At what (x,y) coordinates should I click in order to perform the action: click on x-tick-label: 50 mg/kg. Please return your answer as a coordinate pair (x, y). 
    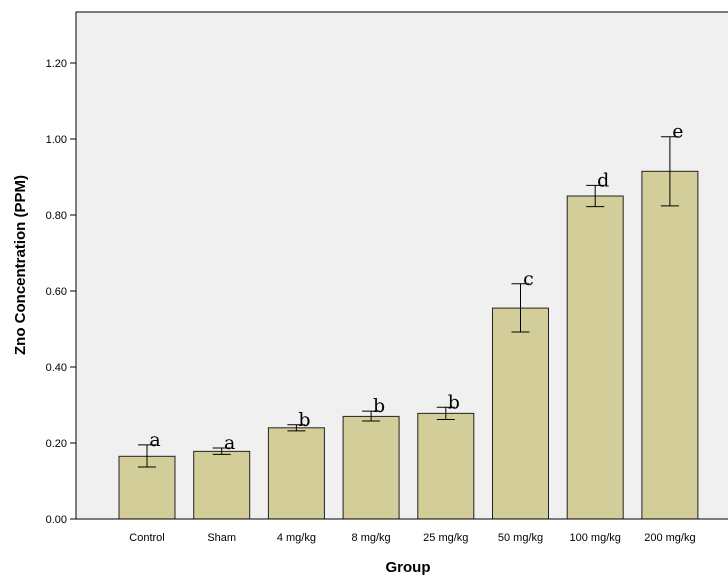
    Looking at the image, I should click on (520, 538).